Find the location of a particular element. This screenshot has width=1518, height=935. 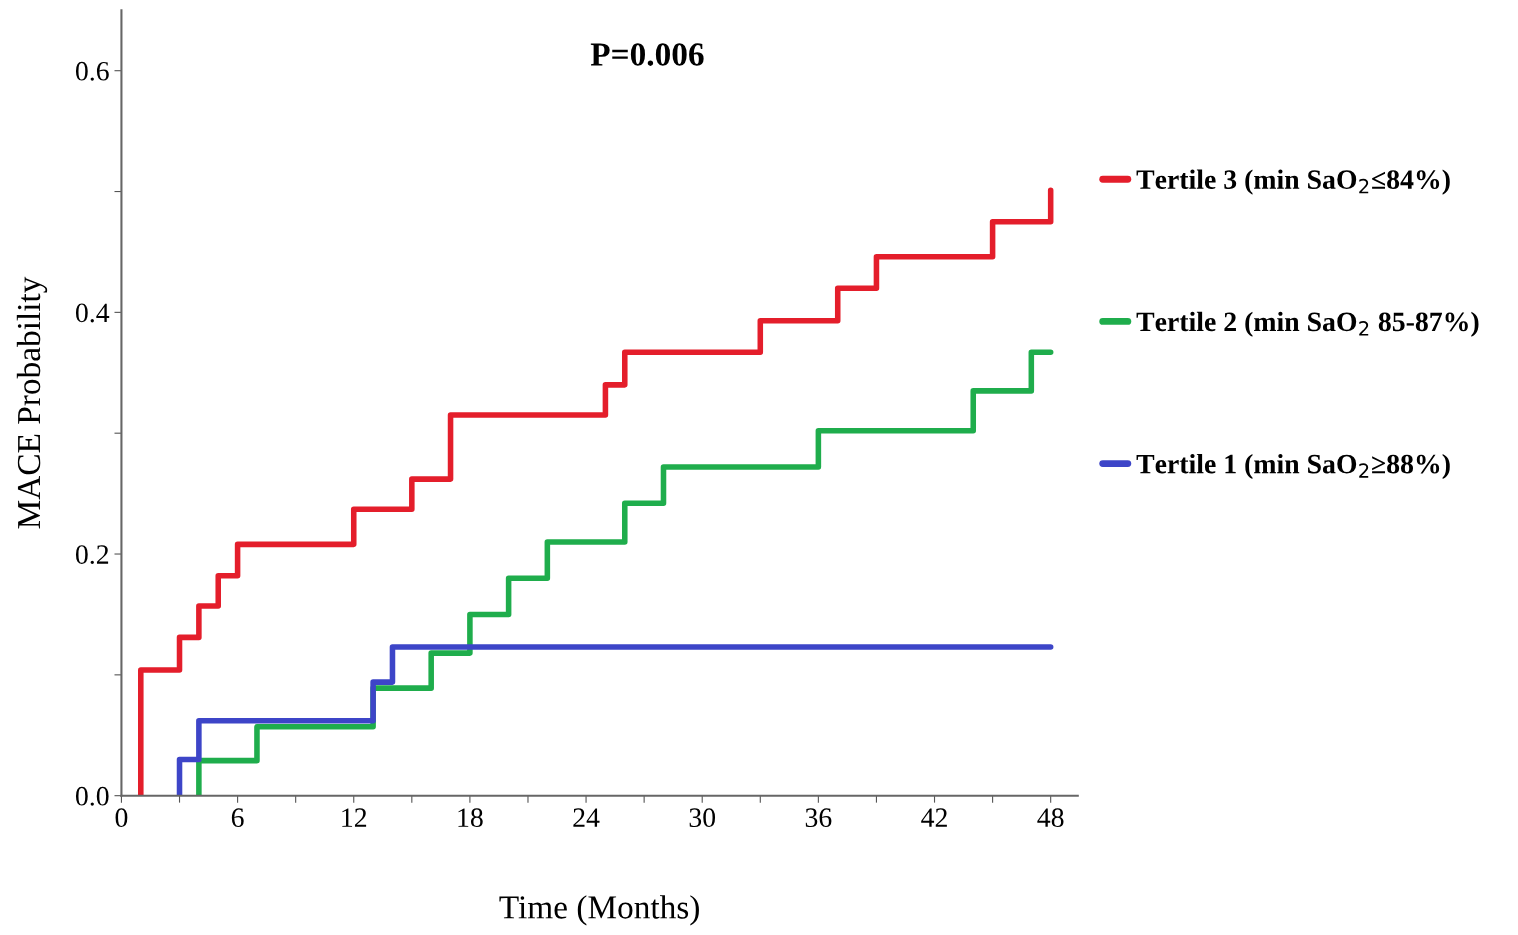

x-tick-label: 0 is located at coordinates (121, 818).